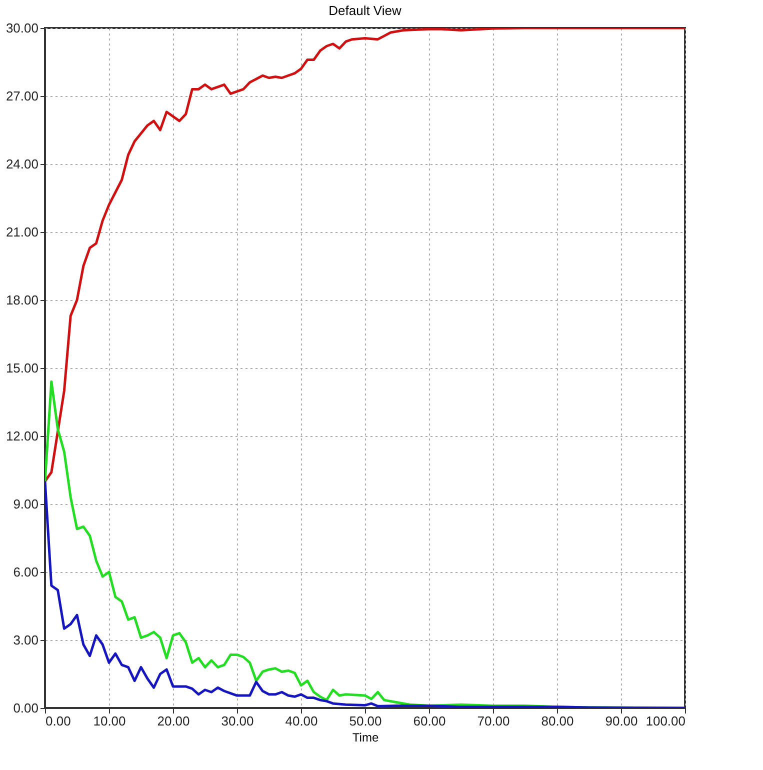 The height and width of the screenshot is (770, 763). I want to click on x-tick-label: 40.00, so click(301, 721).